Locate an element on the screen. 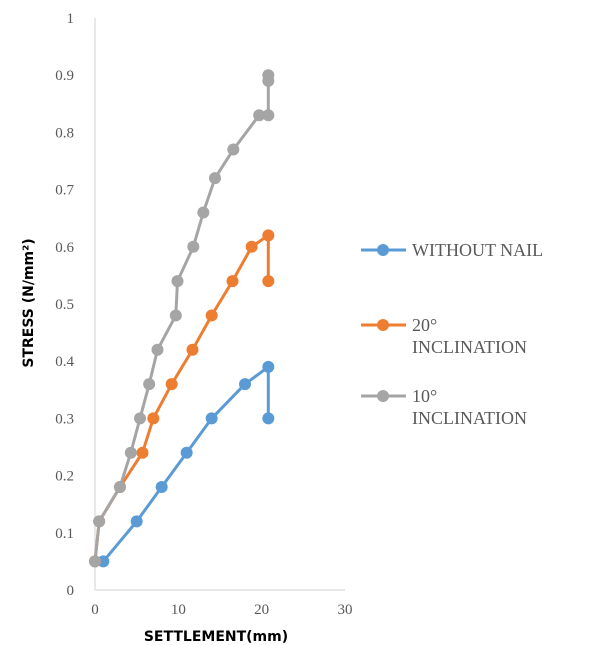  x-axis-ticks: 0 10 20 30 is located at coordinates (221, 610).